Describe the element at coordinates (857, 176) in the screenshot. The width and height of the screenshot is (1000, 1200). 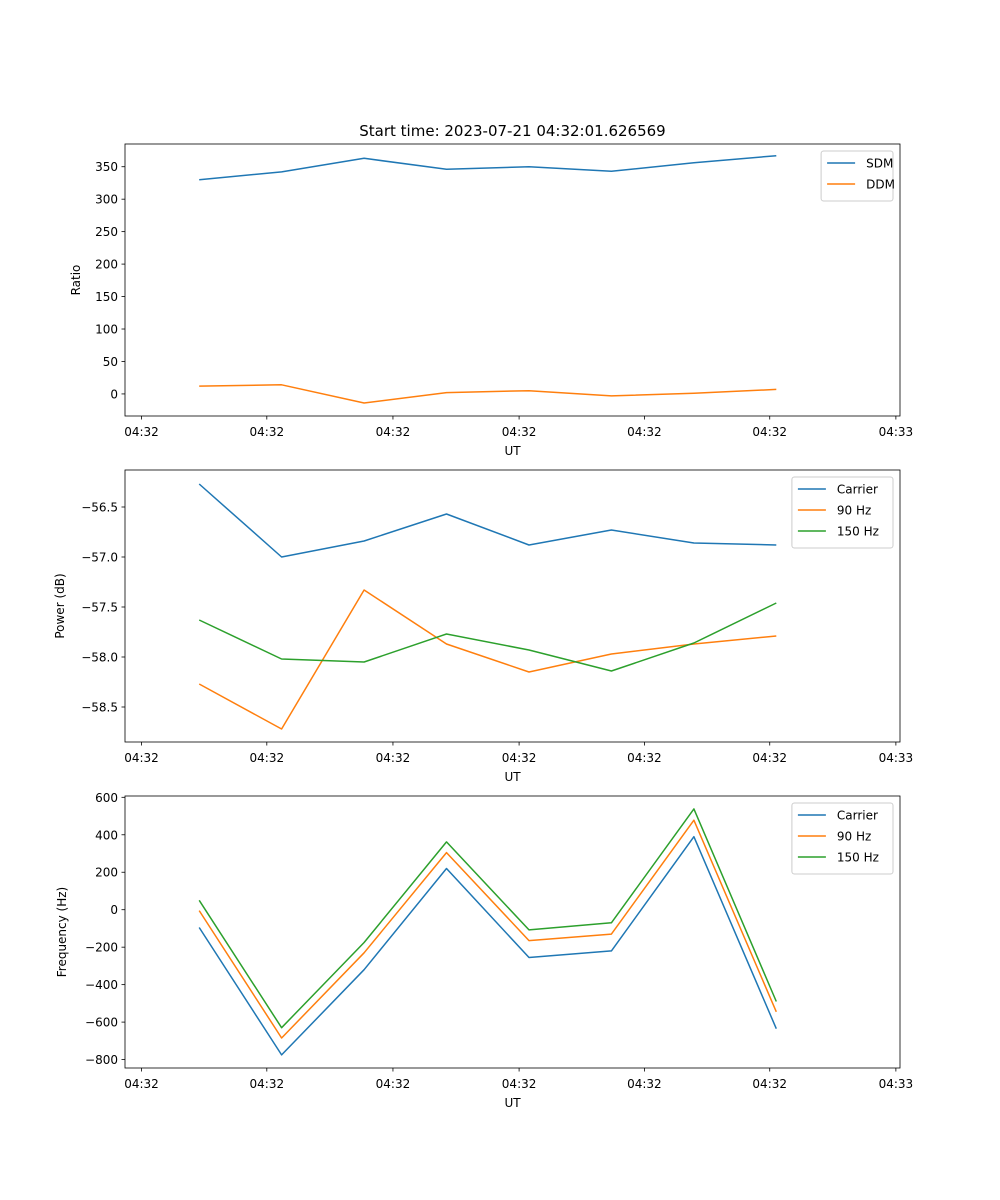
I see `ratio-legend: SDM DDM` at that location.